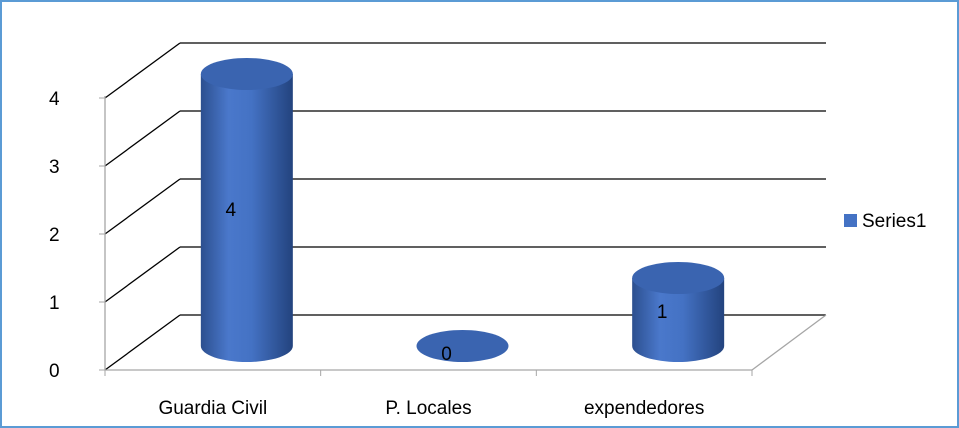  I want to click on floor-right-edge, so click(789, 342).